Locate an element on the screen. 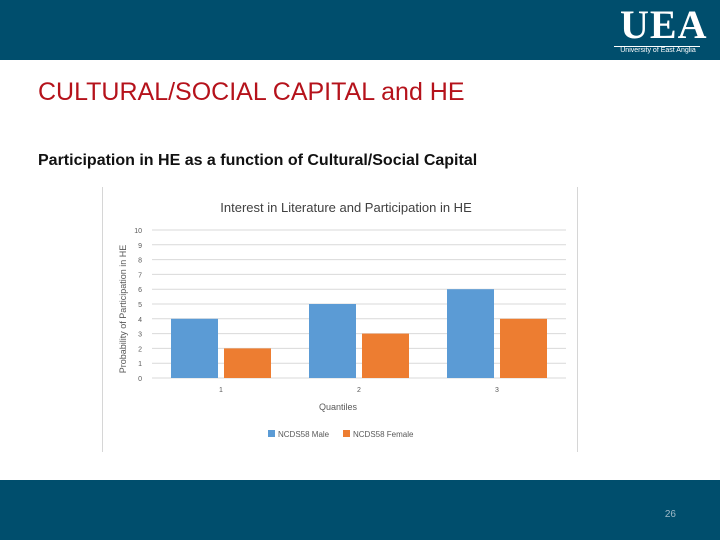 The height and width of the screenshot is (540, 720). x-tick-label: 1 is located at coordinates (221, 390).